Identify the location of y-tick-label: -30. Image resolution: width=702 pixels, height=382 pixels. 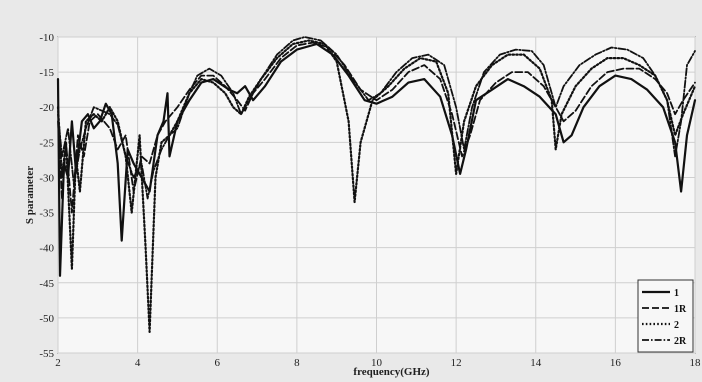
(46, 178).